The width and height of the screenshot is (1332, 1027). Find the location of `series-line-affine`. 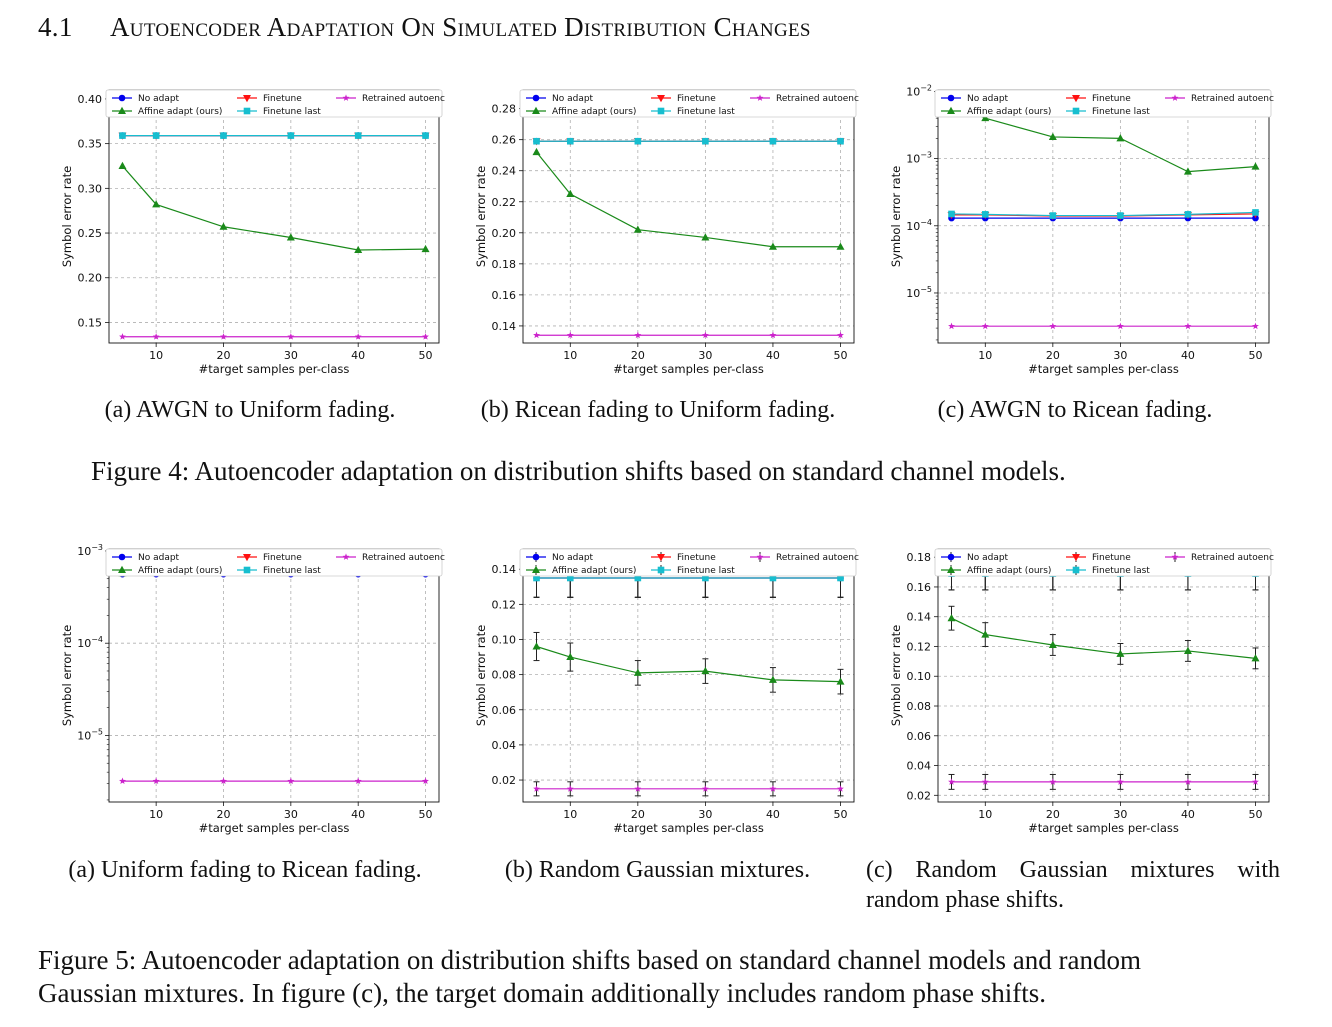

series-line-affine is located at coordinates (1103, 638).